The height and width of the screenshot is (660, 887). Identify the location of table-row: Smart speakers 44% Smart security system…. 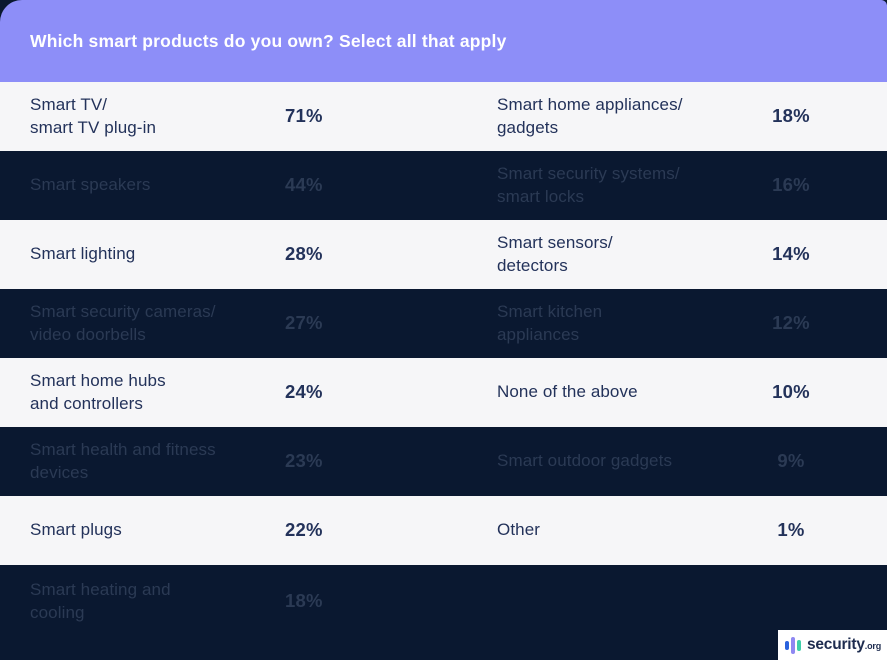
(443, 185).